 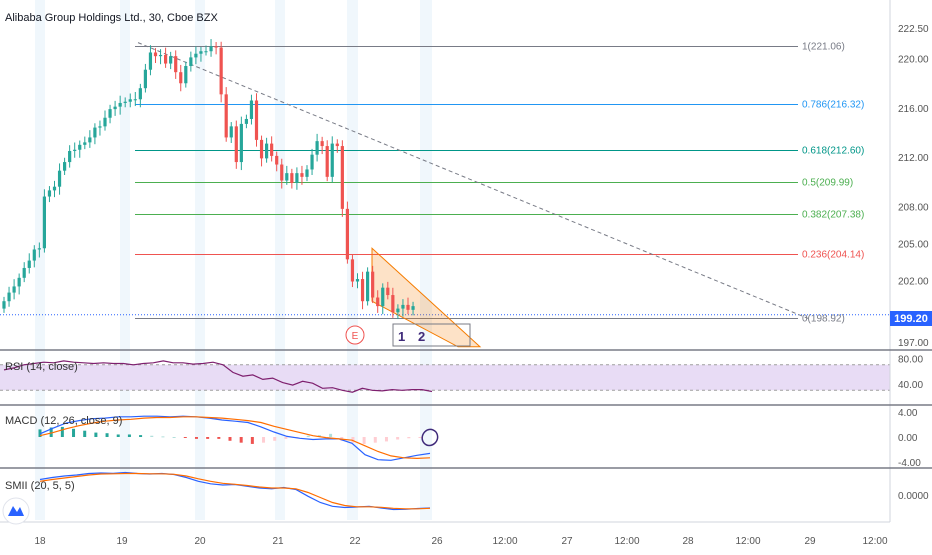 I want to click on macd-panel-label: MACD (12, 26, close, 9), so click(x=63, y=421).